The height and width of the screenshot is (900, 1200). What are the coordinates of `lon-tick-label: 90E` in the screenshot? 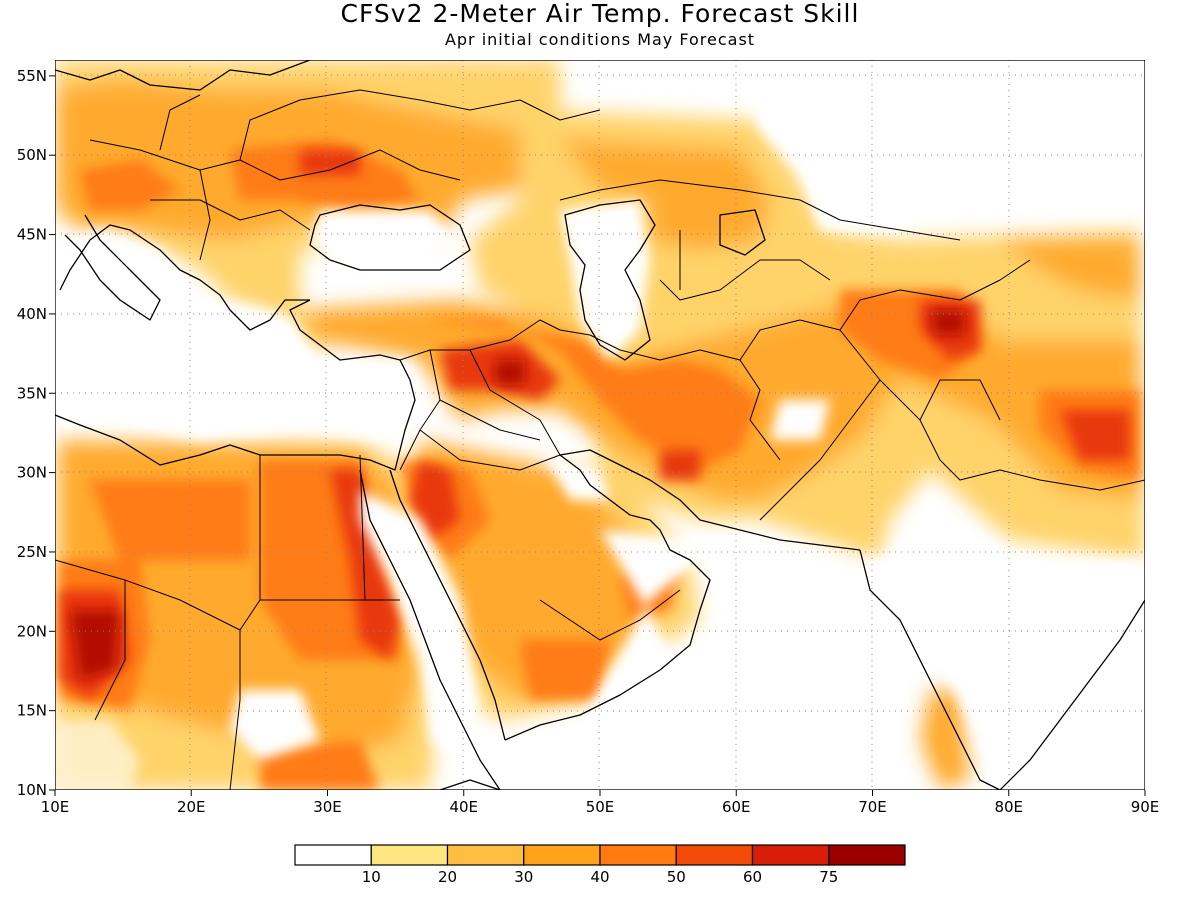 It's located at (1145, 807).